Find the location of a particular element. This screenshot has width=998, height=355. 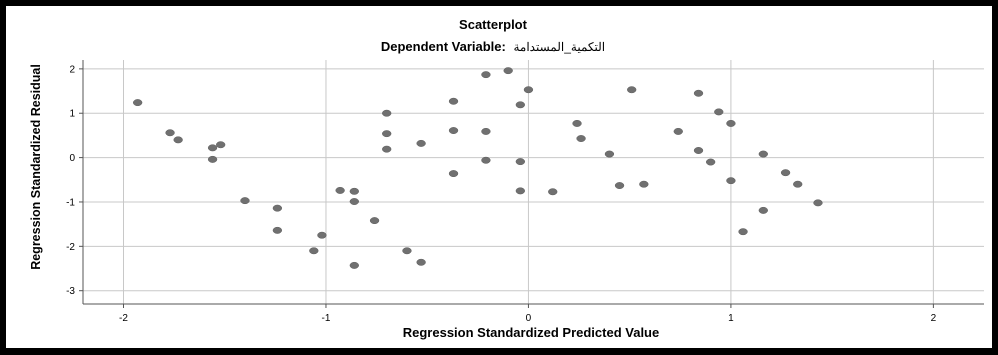

subtitle-variable: التكمية_المستدامة is located at coordinates (559, 47).